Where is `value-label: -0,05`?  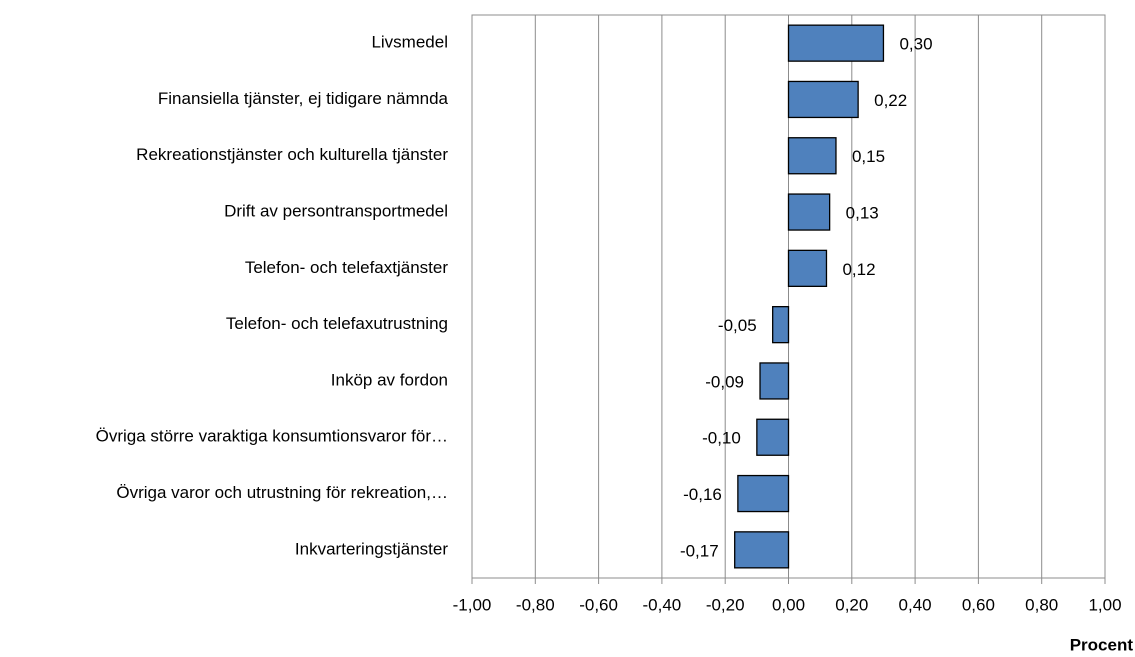 value-label: -0,05 is located at coordinates (737, 325).